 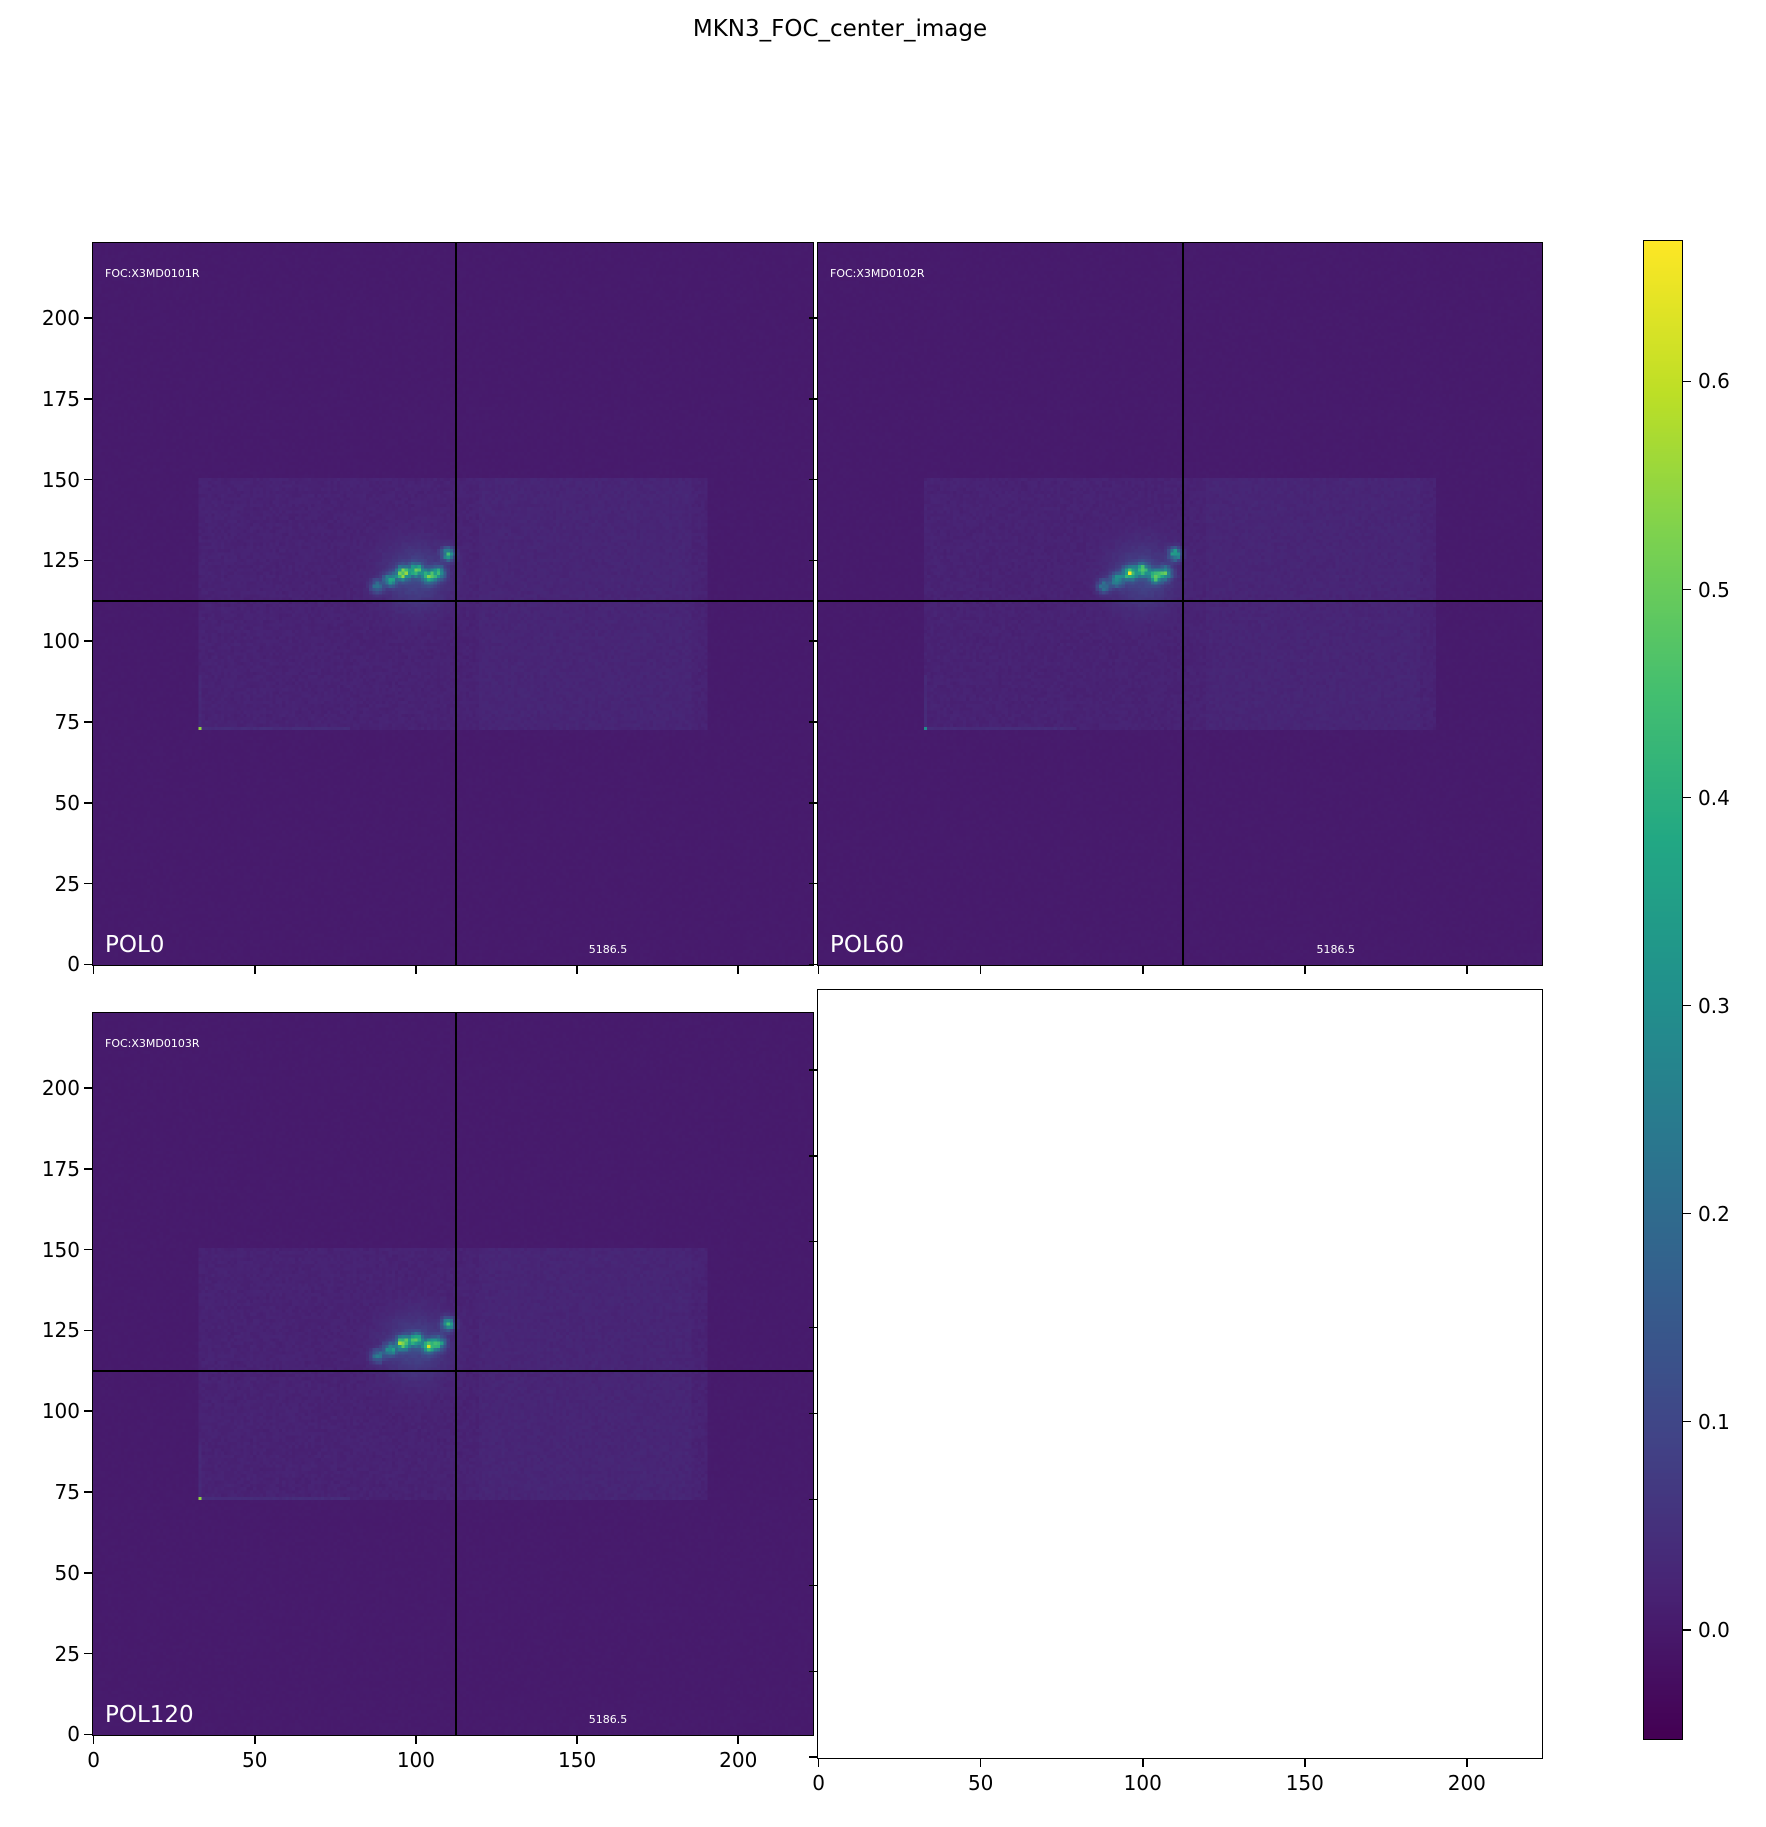 What do you see at coordinates (152, 1043) in the screenshot?
I see `image-id-label: FOC:X3MD0103R` at bounding box center [152, 1043].